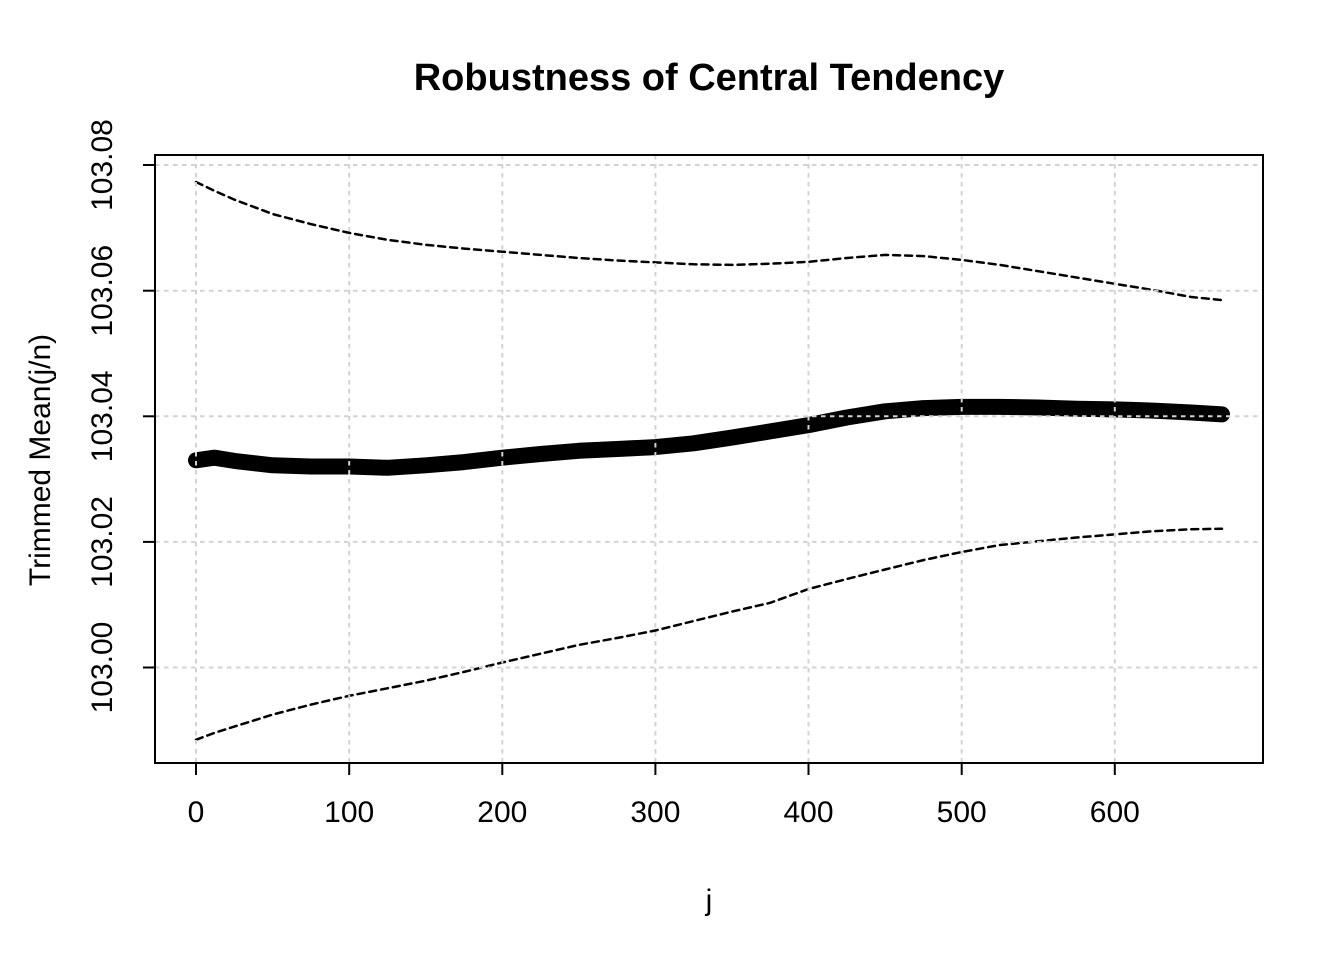 The image size is (1344, 960). I want to click on x-tick-label: 400, so click(808, 812).